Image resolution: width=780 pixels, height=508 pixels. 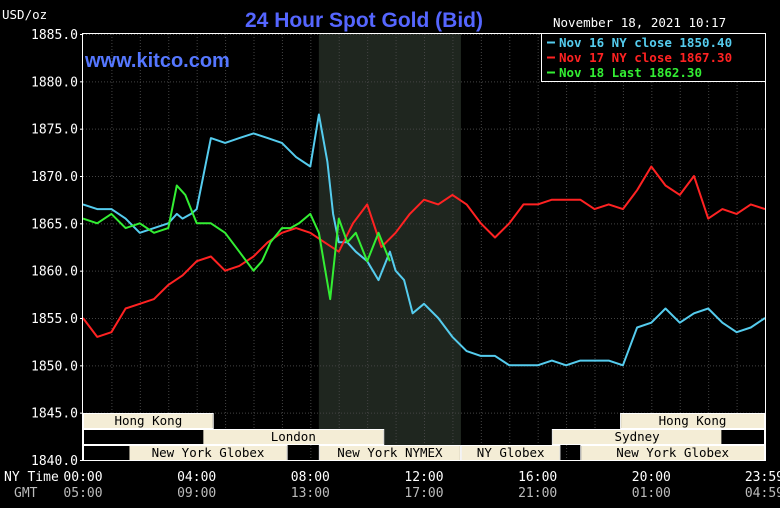 I want to click on website-watermark: www.kitco.com, so click(x=157, y=61).